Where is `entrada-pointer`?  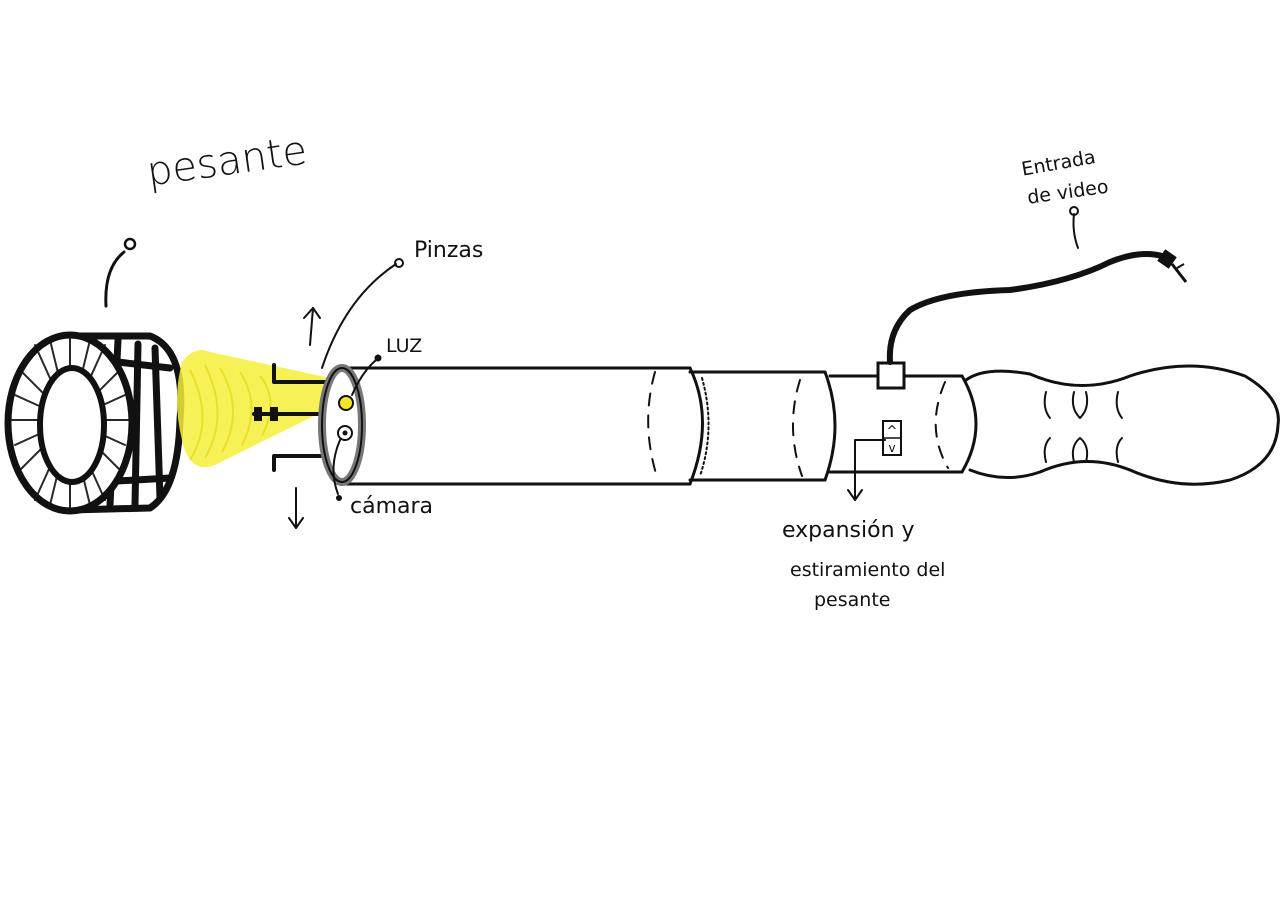
entrada-pointer is located at coordinates (1075, 231).